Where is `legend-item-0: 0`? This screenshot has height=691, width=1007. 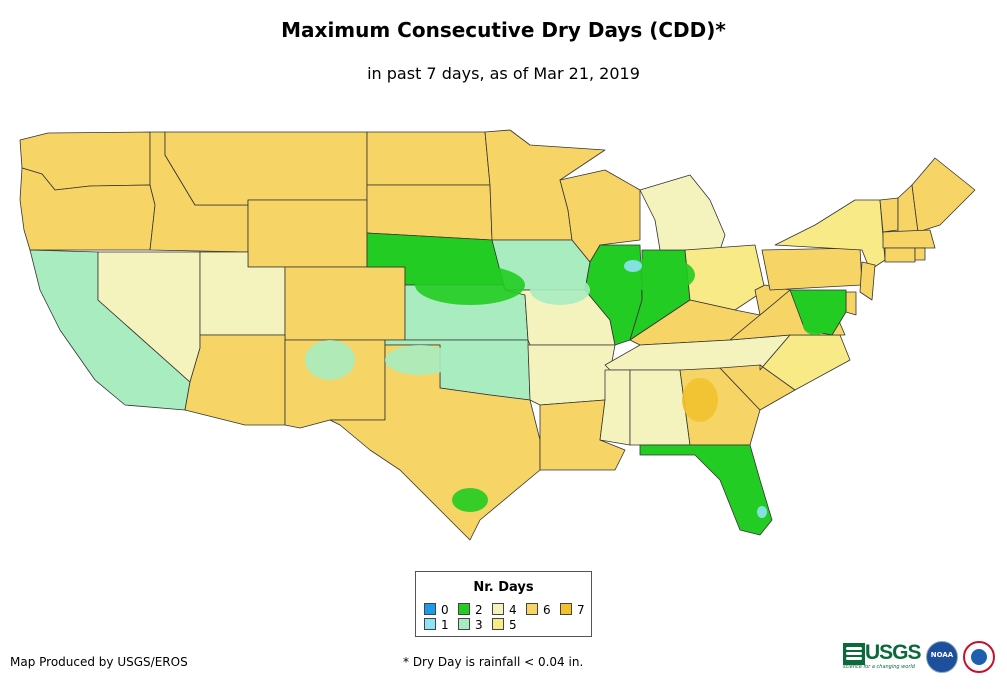
legend-item-0: 0 is located at coordinates (436, 610).